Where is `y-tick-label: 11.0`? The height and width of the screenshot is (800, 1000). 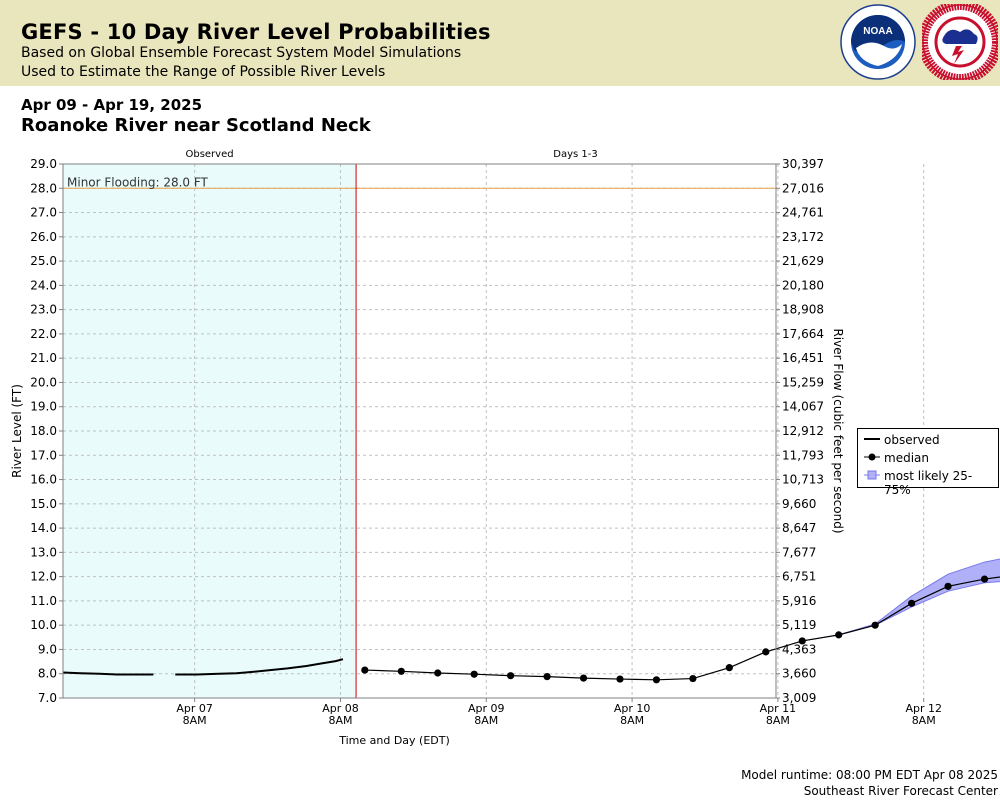 y-tick-label: 11.0 is located at coordinates (43, 601).